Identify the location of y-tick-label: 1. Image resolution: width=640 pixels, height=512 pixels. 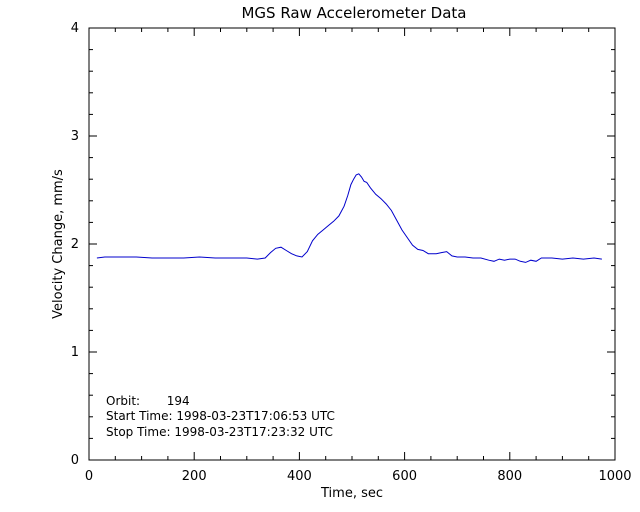
(75, 352).